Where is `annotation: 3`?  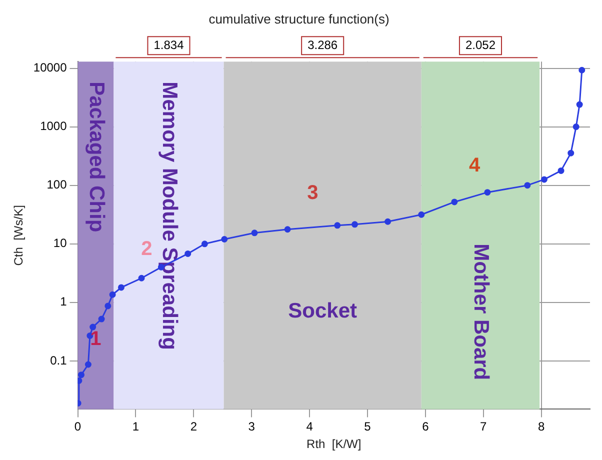
annotation: 3 is located at coordinates (312, 193).